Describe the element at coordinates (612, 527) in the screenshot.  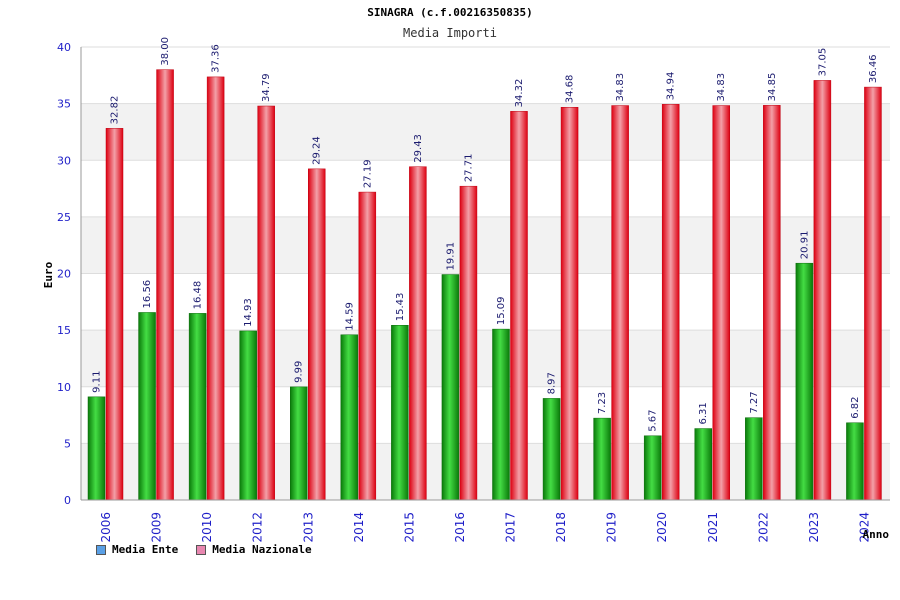
I see `x-tick-label: 2019` at that location.